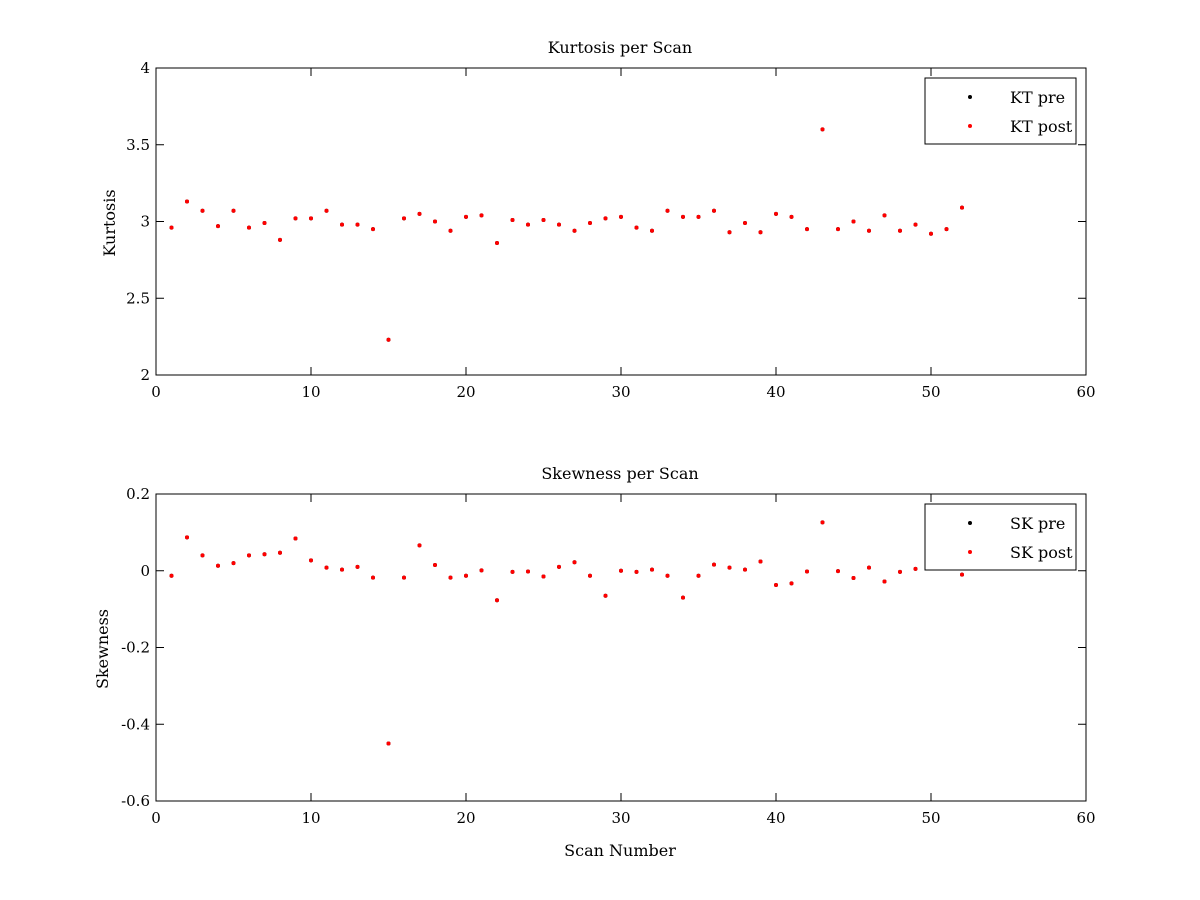  Describe the element at coordinates (145, 222) in the screenshot. I see `kurtosis-y-tick-label: 3` at that location.